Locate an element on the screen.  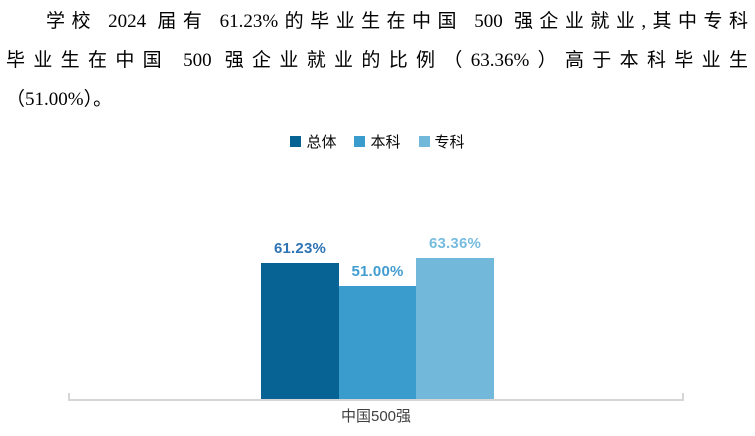
plot-area: 61.23% 51.00% 63.36% is located at coordinates (377, 317).